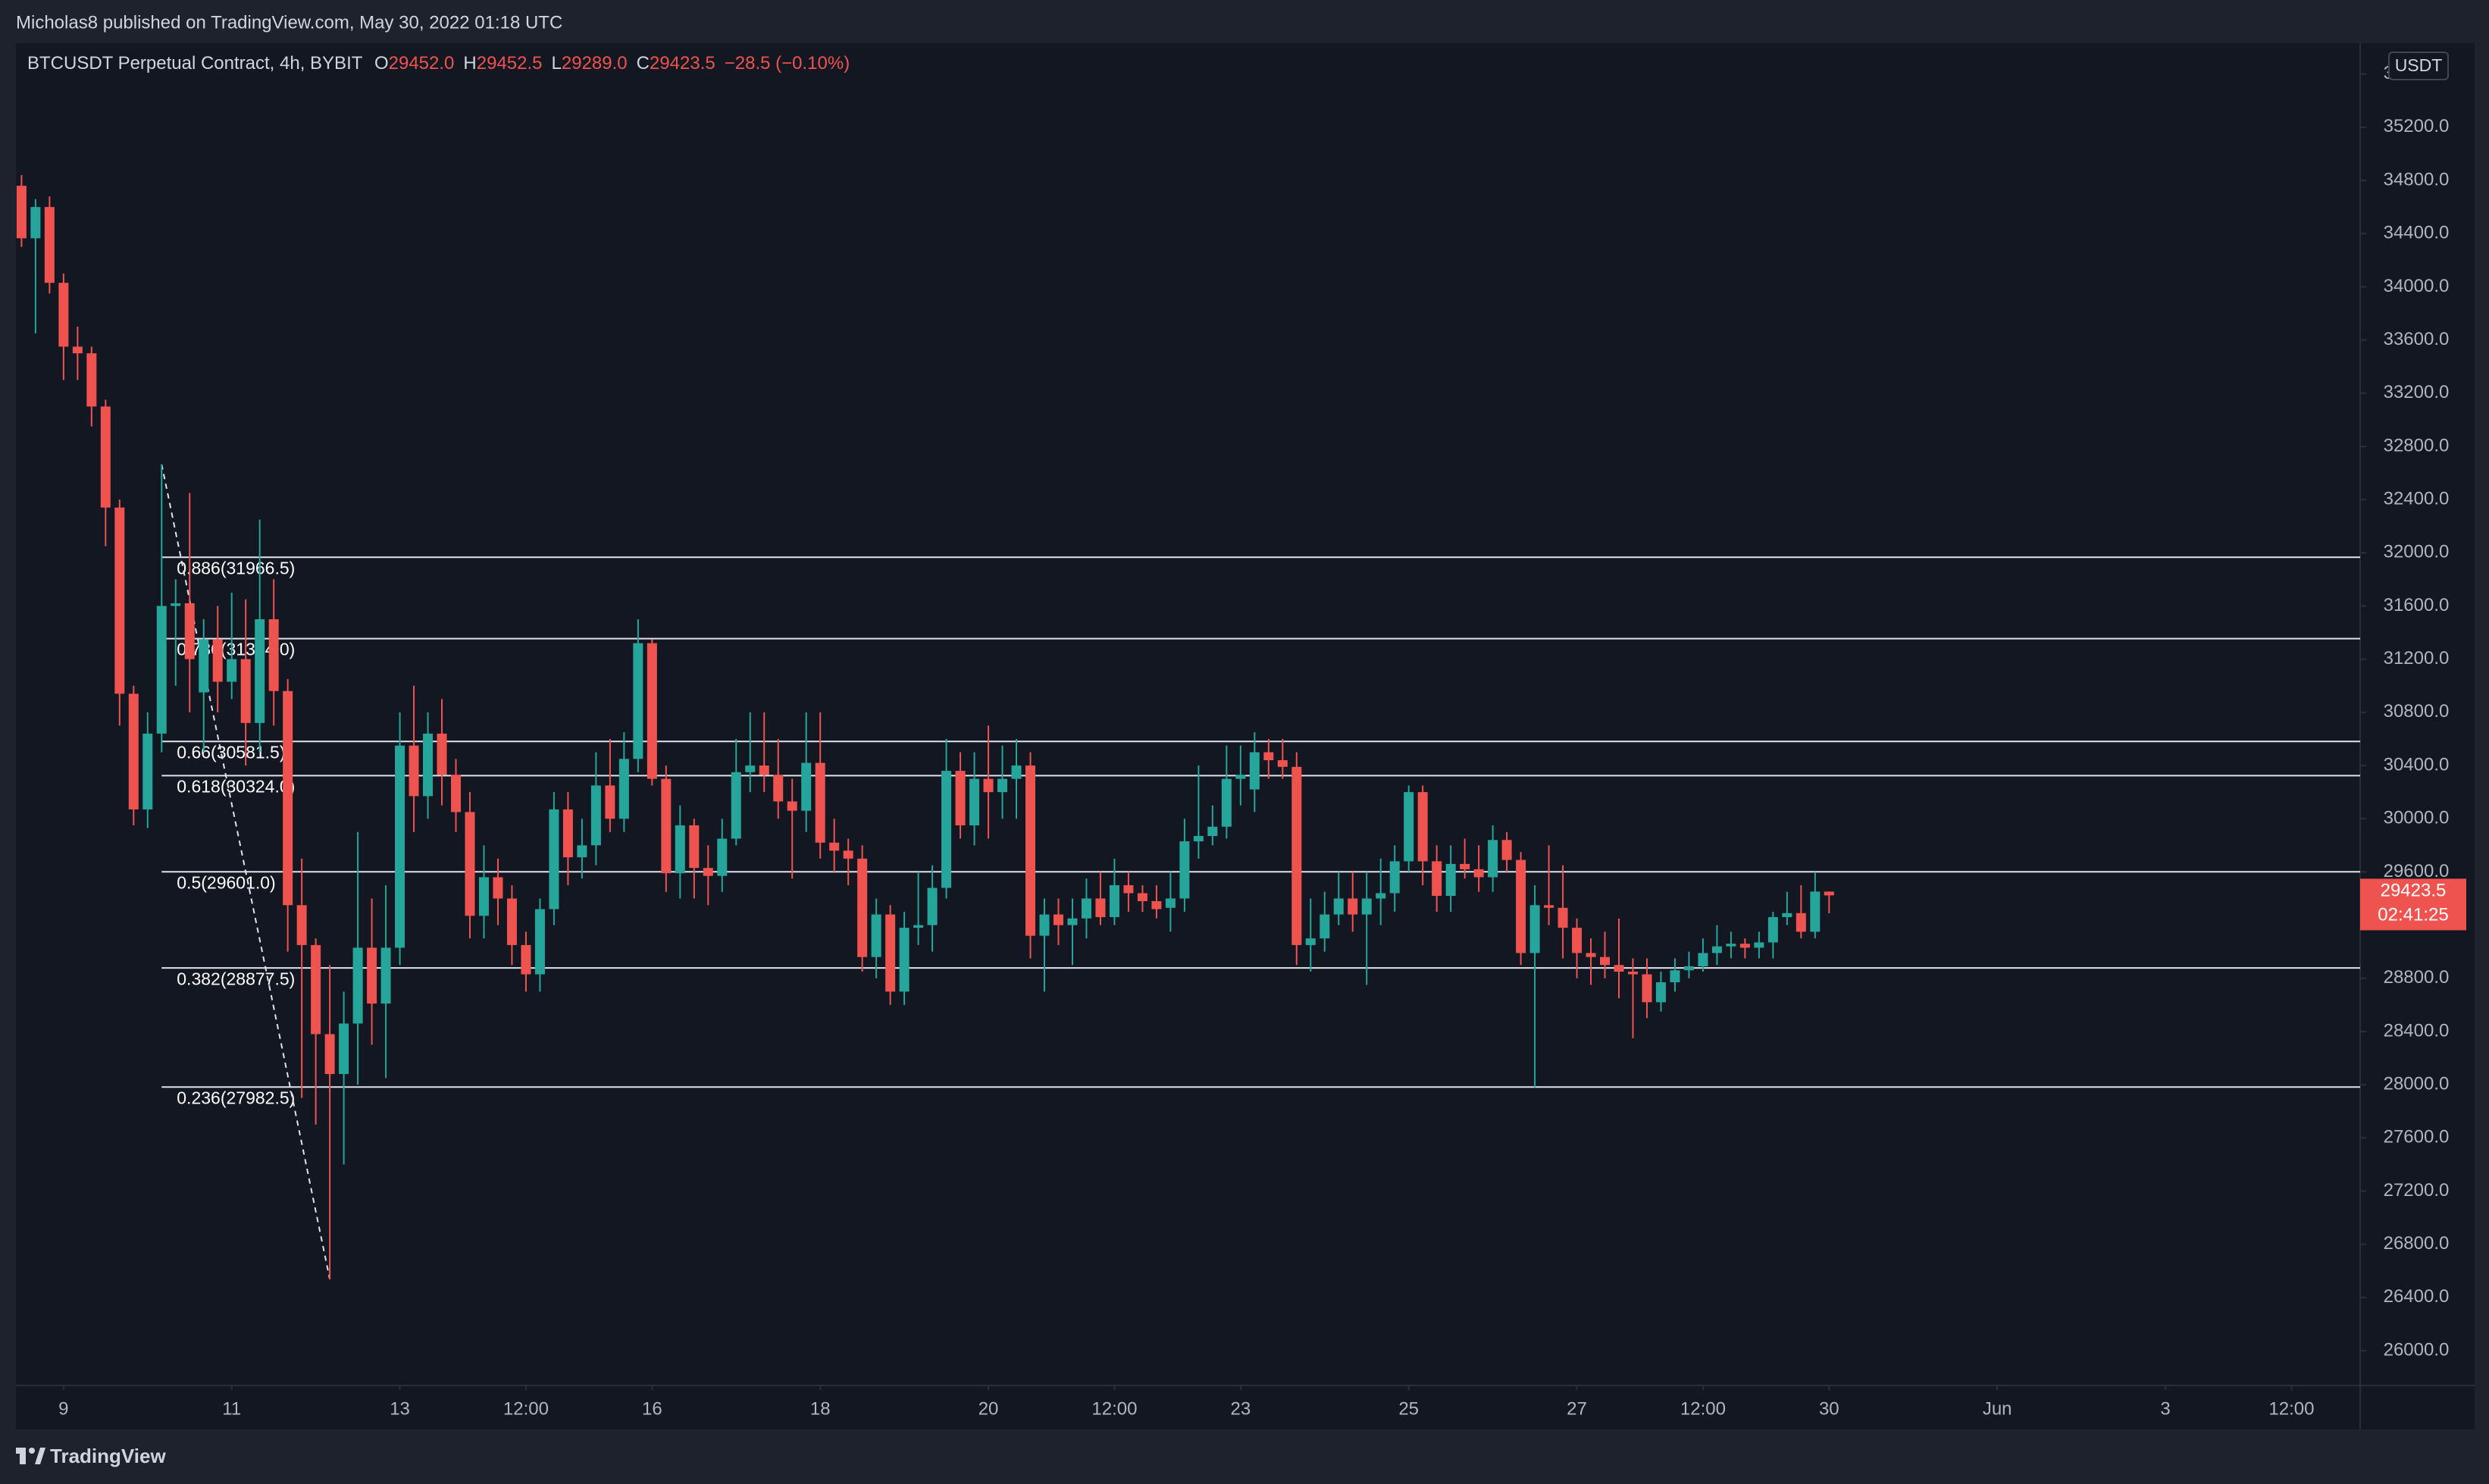  Describe the element at coordinates (820, 1408) in the screenshot. I see `x-tick-label: 18` at that location.